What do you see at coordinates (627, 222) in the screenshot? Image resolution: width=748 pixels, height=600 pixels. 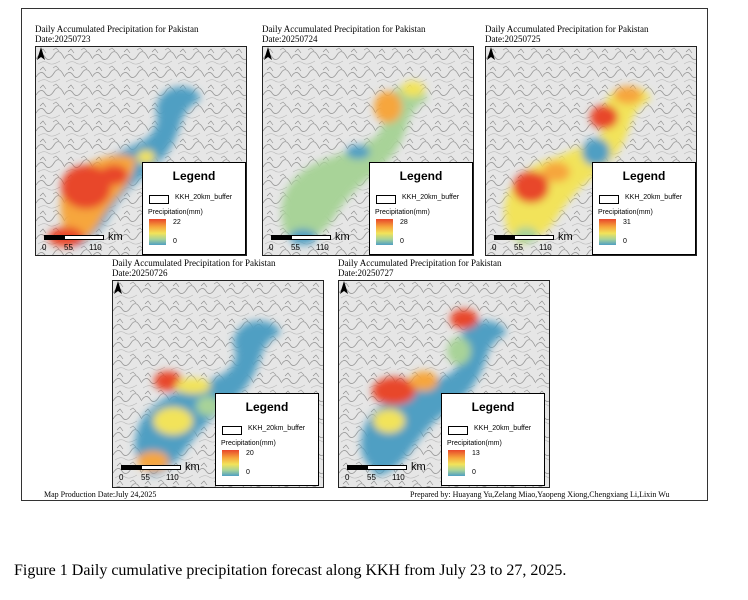 I see `legend-max-value: 31` at bounding box center [627, 222].